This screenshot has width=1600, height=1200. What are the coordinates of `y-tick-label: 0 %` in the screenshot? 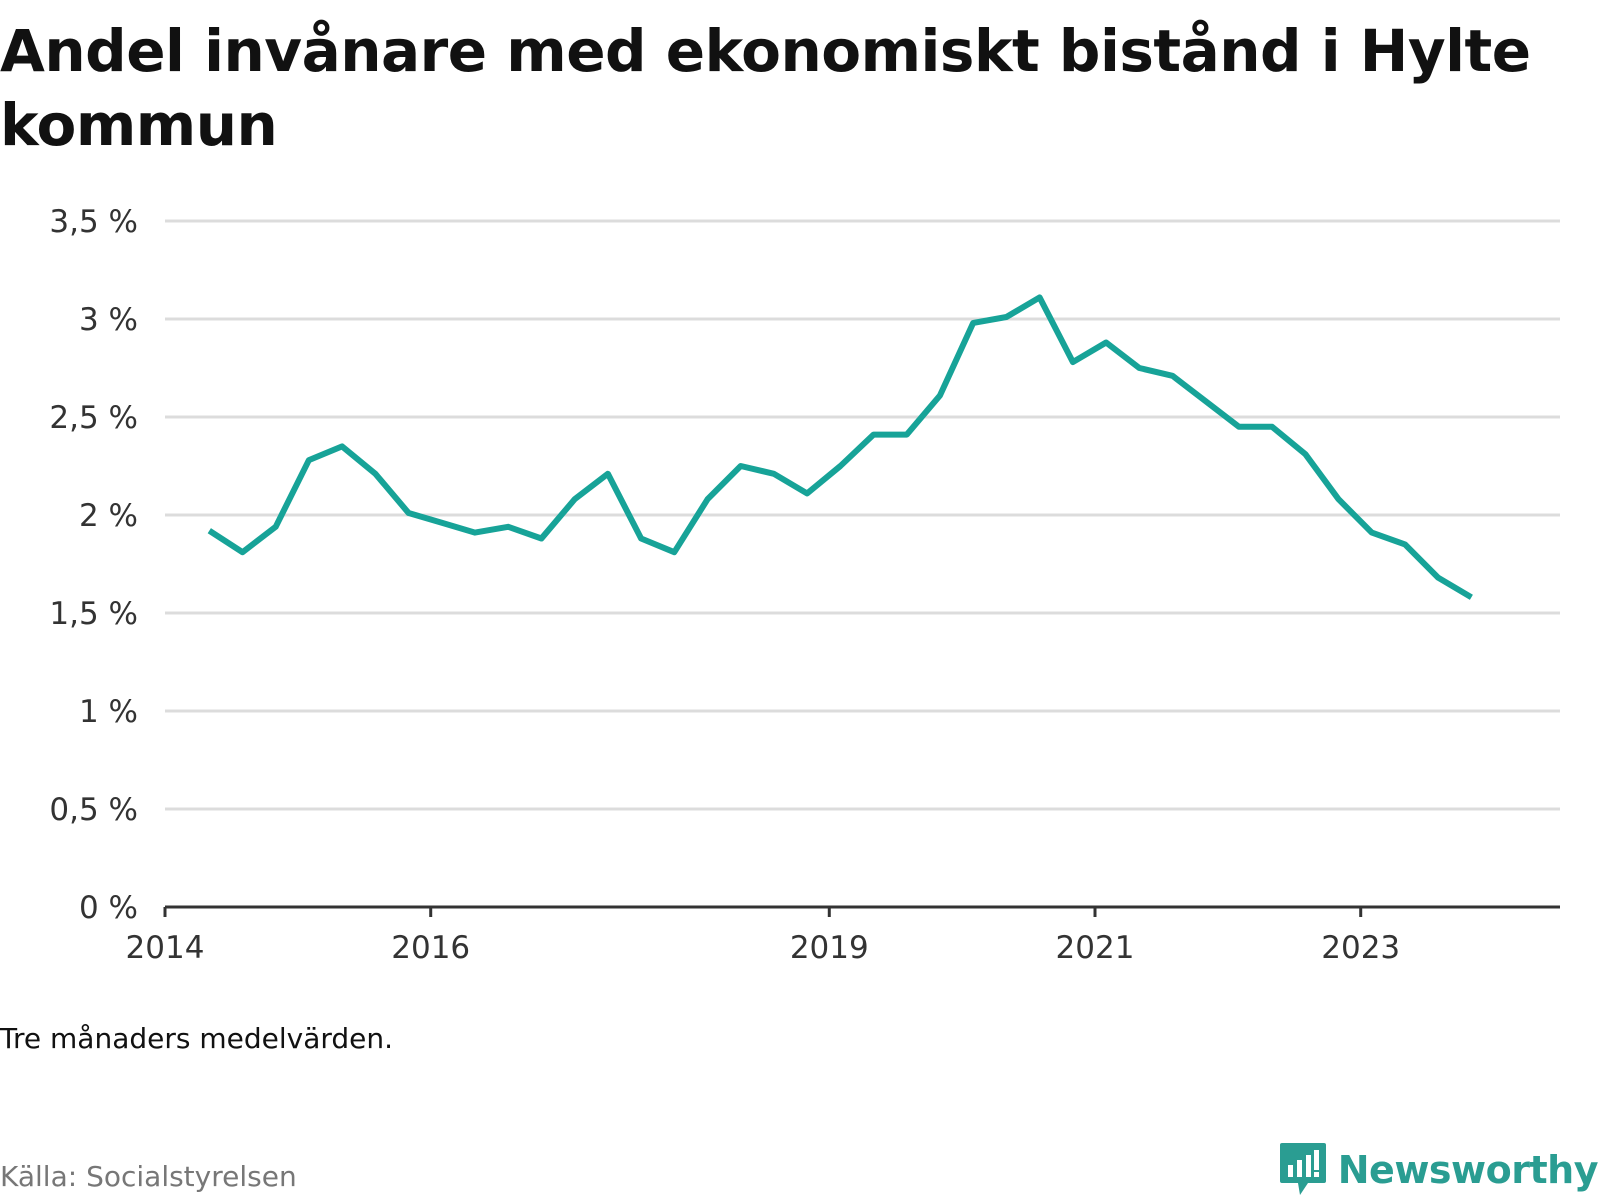 It's located at (108, 908).